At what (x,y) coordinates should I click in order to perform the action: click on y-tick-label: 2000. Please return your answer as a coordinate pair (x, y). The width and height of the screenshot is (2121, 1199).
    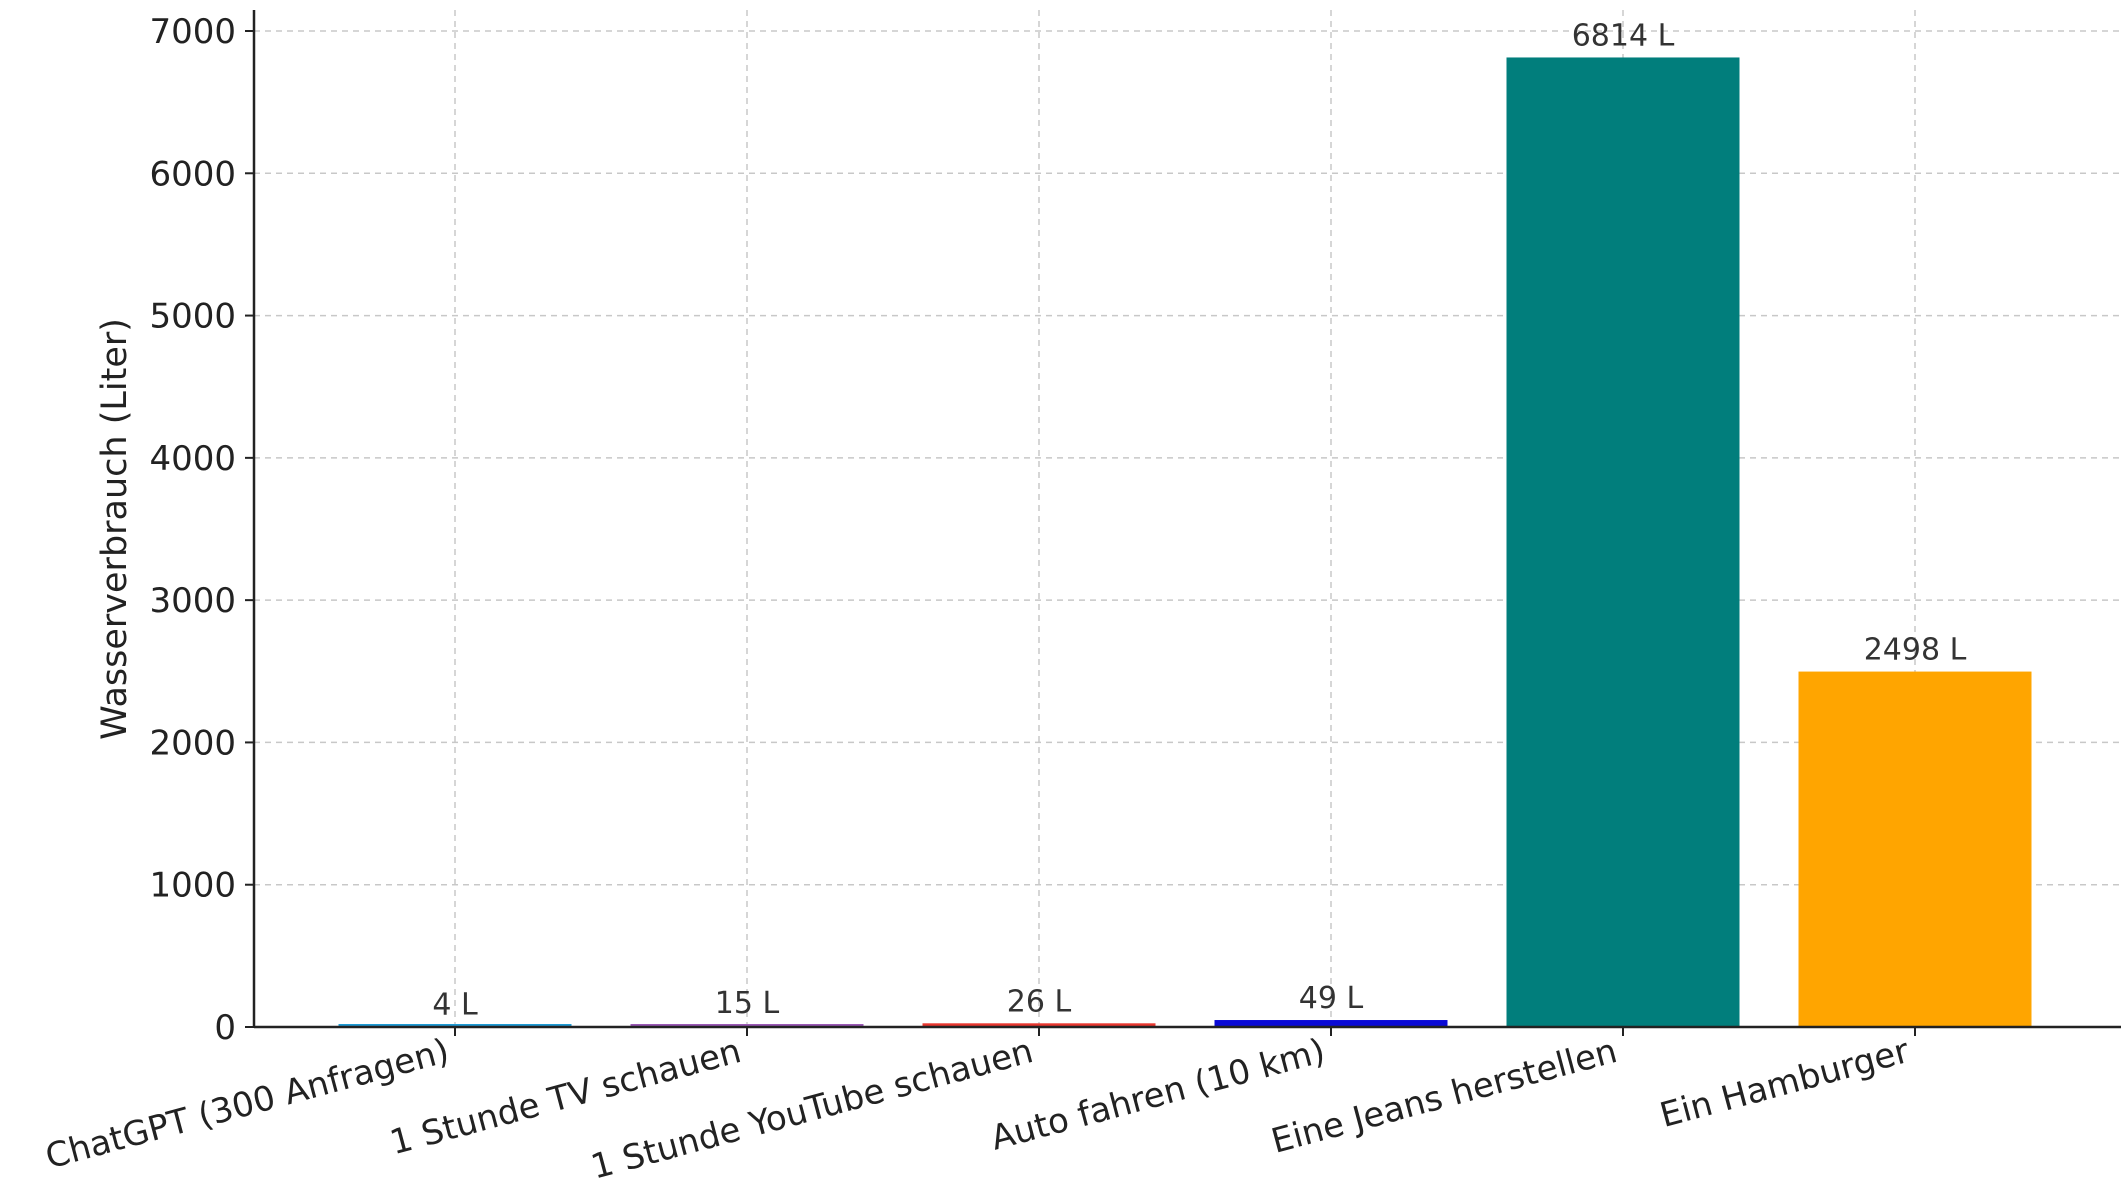
    Looking at the image, I should click on (192, 743).